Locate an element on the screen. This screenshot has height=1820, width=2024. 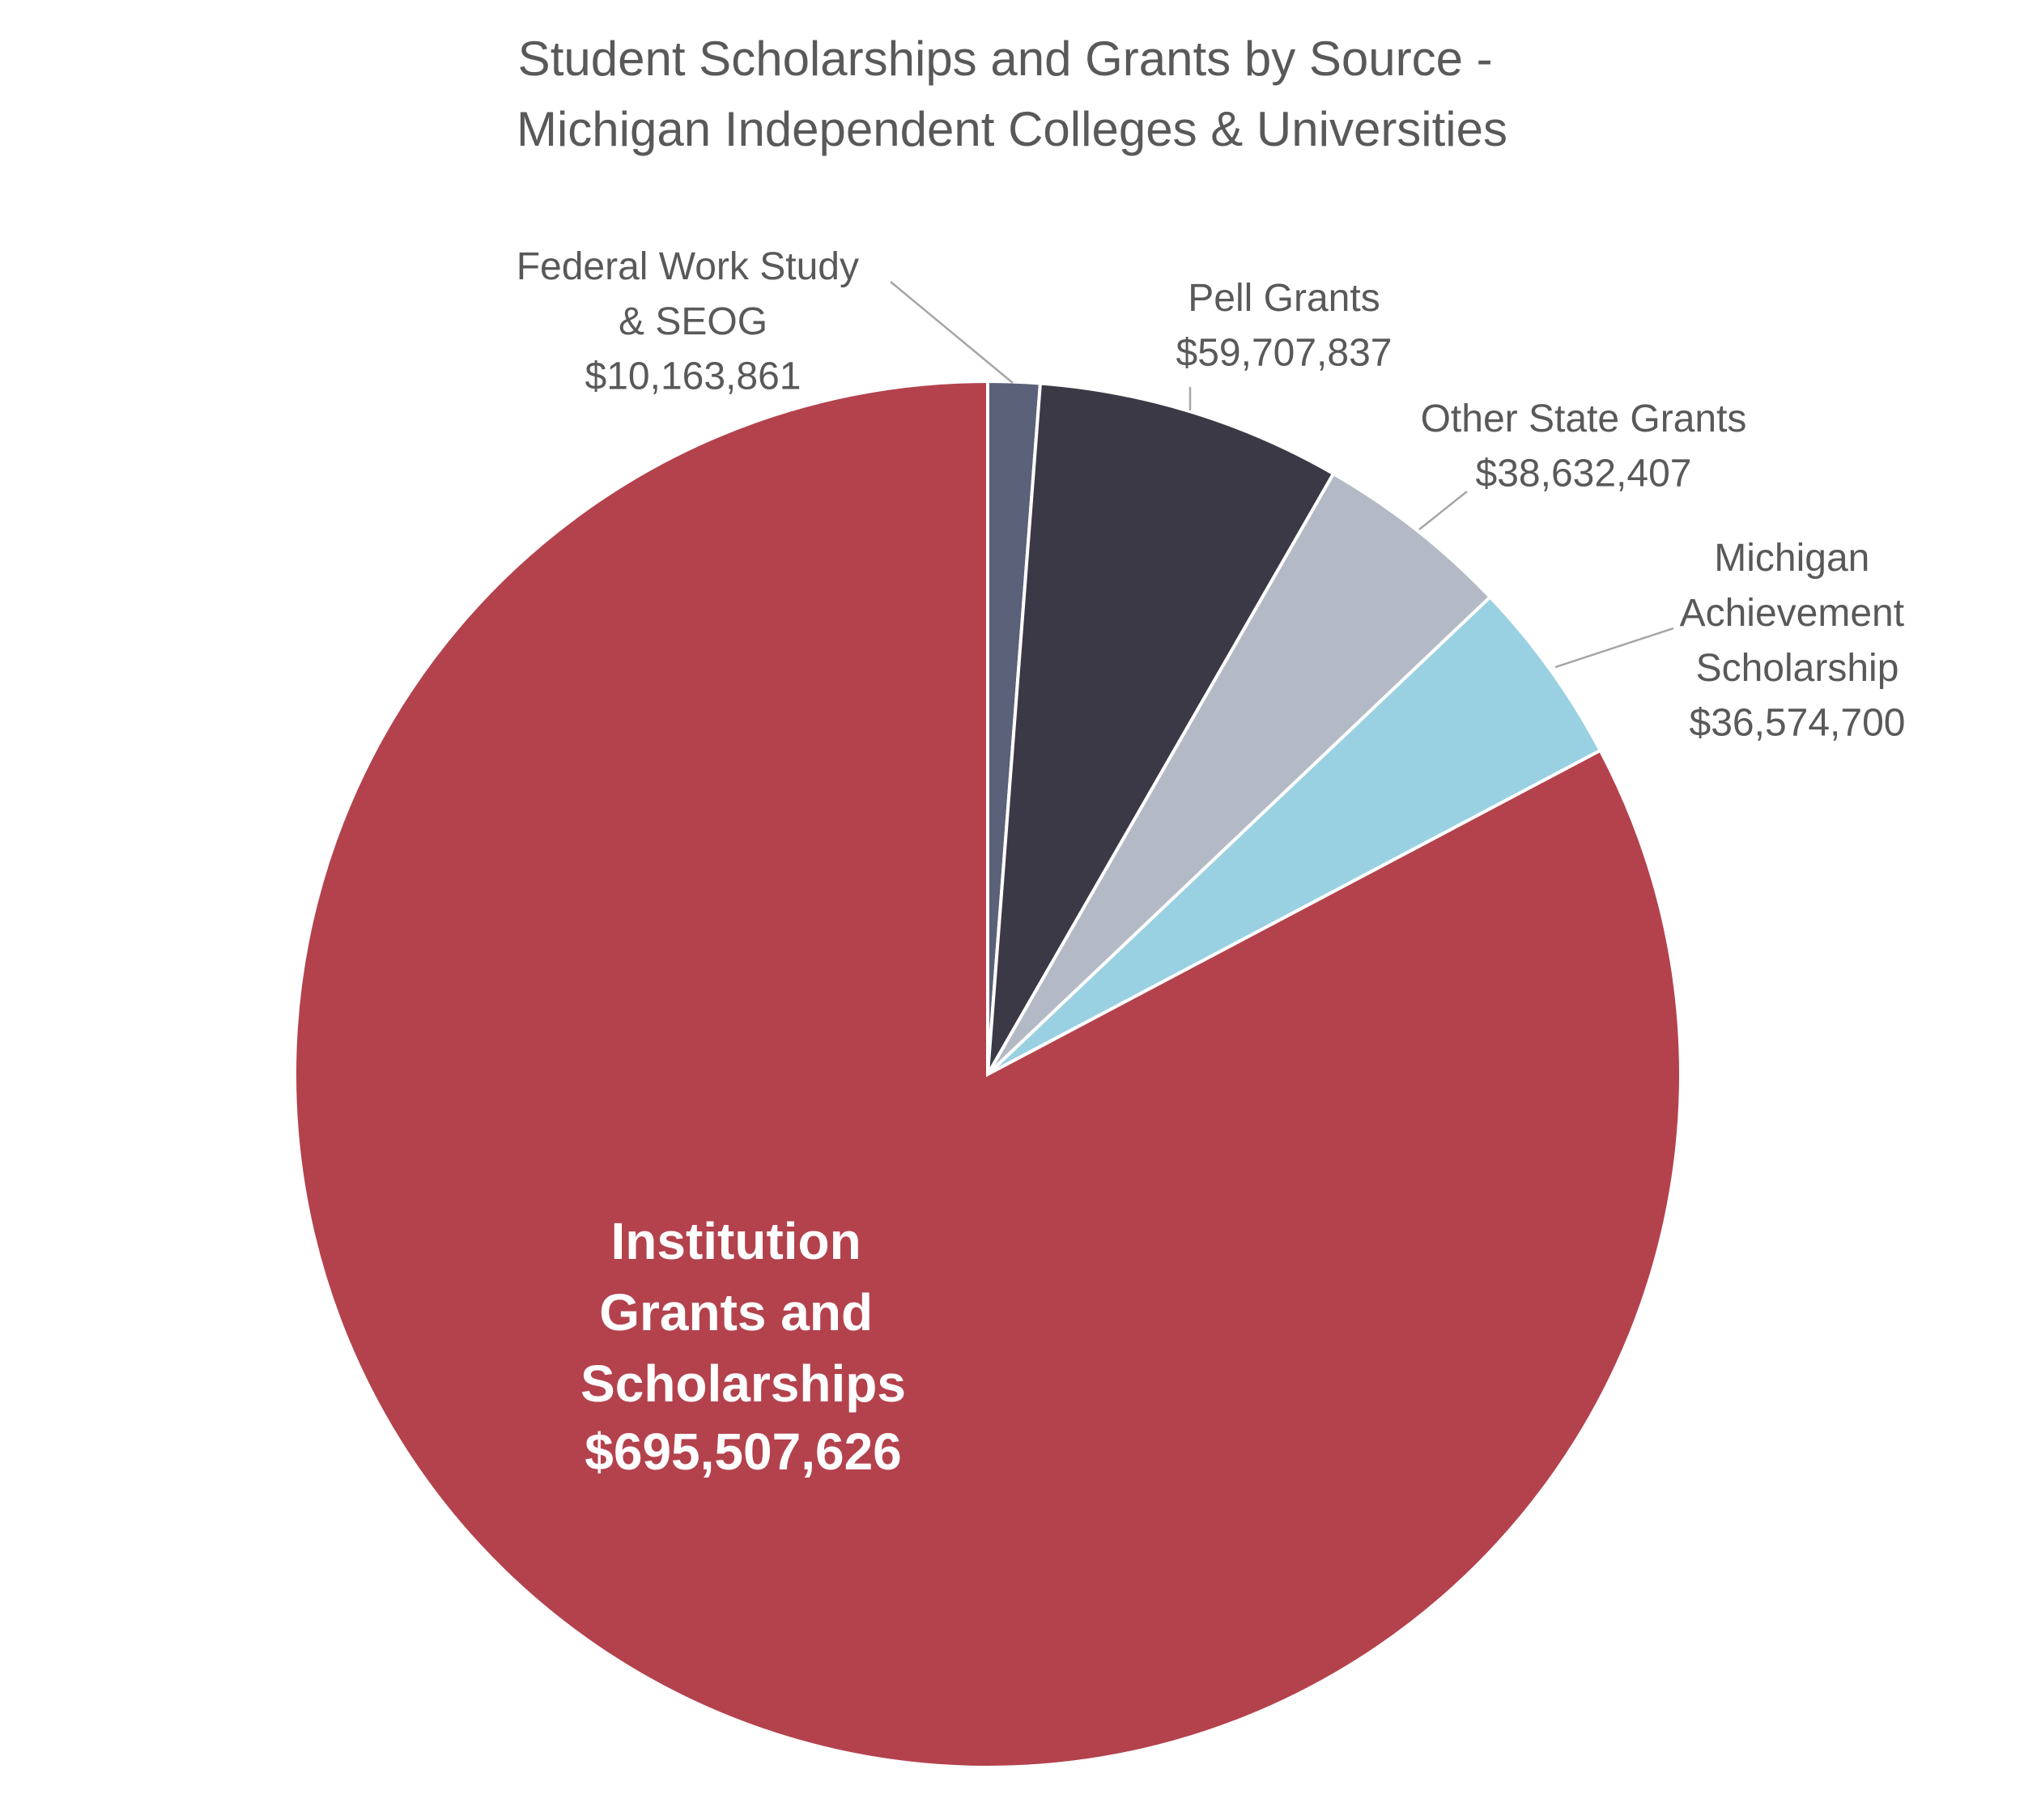
data-label-name: Institution Grants and Scholarships is located at coordinates (743, 1312).